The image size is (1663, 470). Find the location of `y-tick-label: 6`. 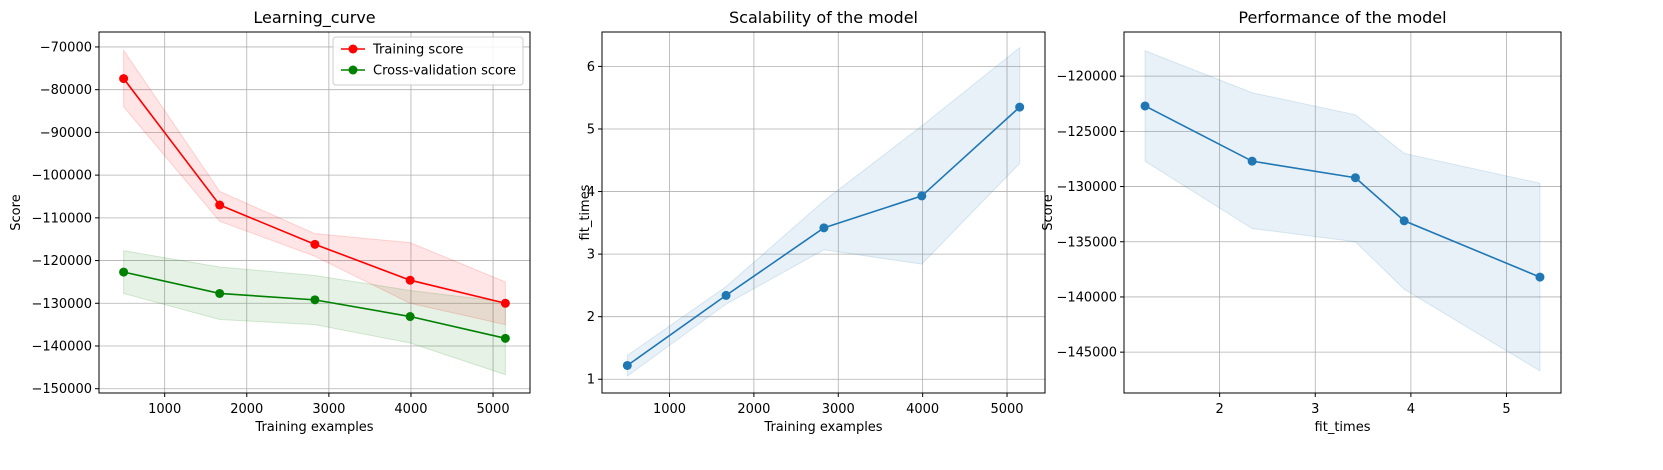

y-tick-label: 6 is located at coordinates (591, 67).